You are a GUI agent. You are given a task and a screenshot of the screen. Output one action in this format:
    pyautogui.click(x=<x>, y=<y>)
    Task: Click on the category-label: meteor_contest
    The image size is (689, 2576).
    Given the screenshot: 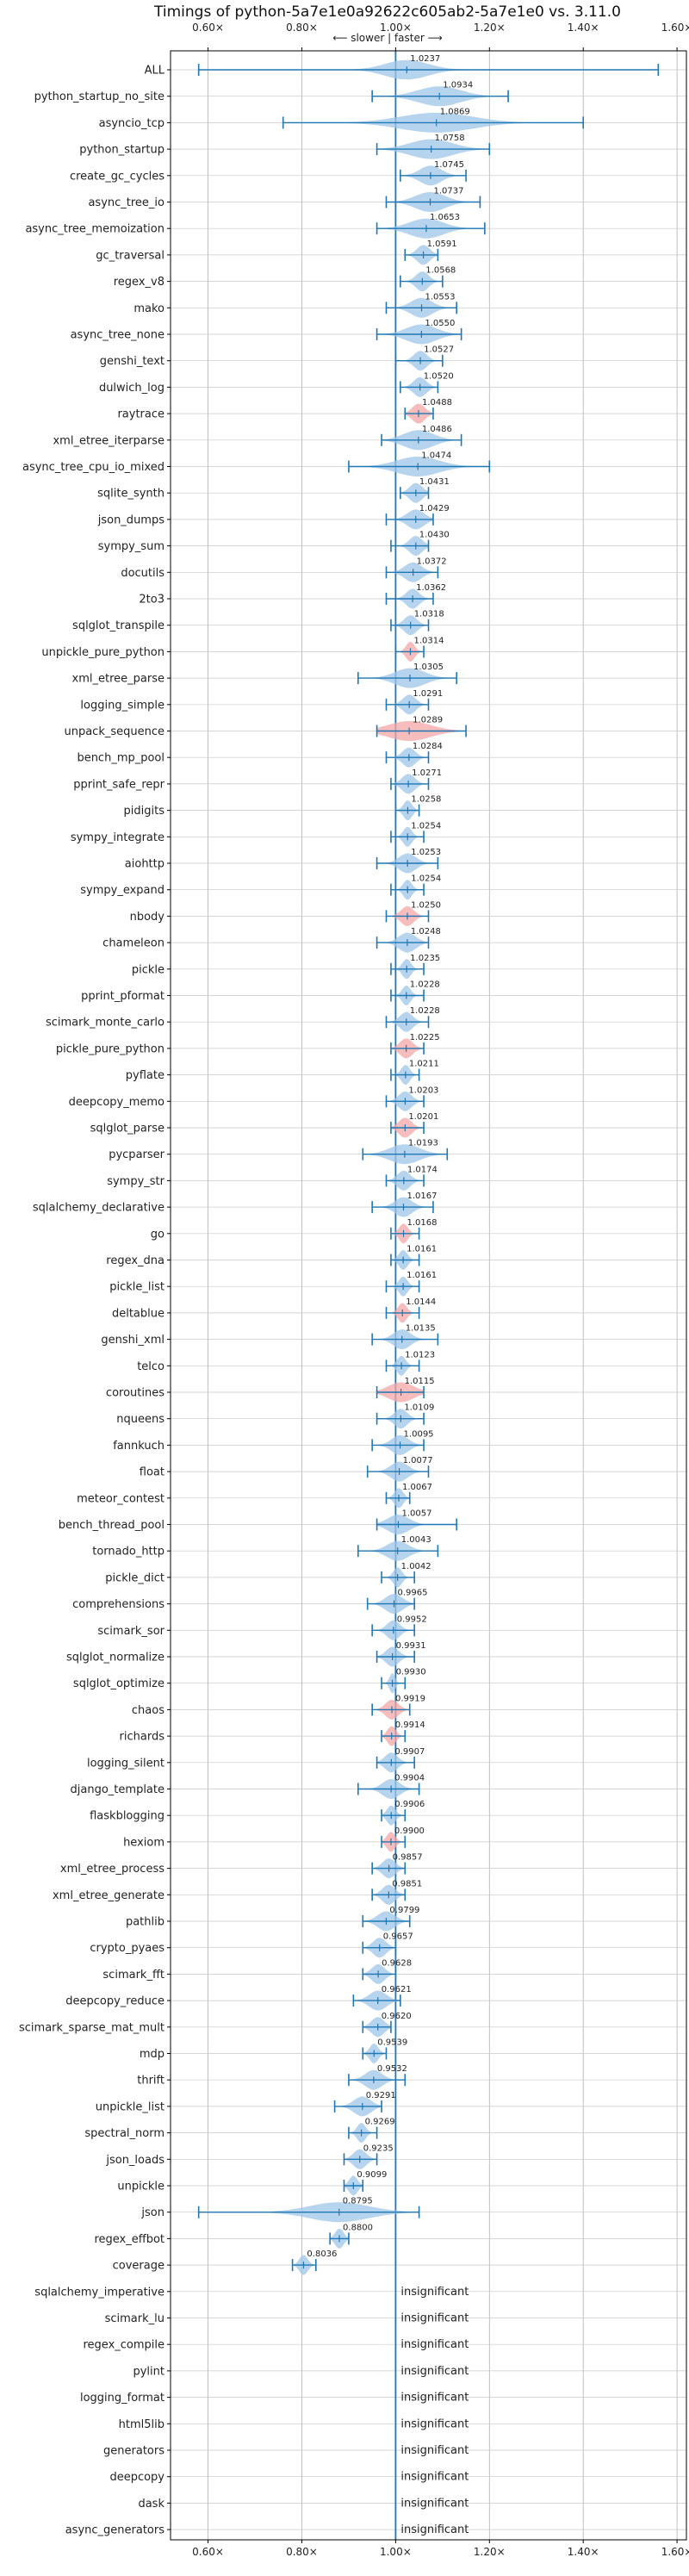 What is the action you would take?
    pyautogui.click(x=120, y=1499)
    